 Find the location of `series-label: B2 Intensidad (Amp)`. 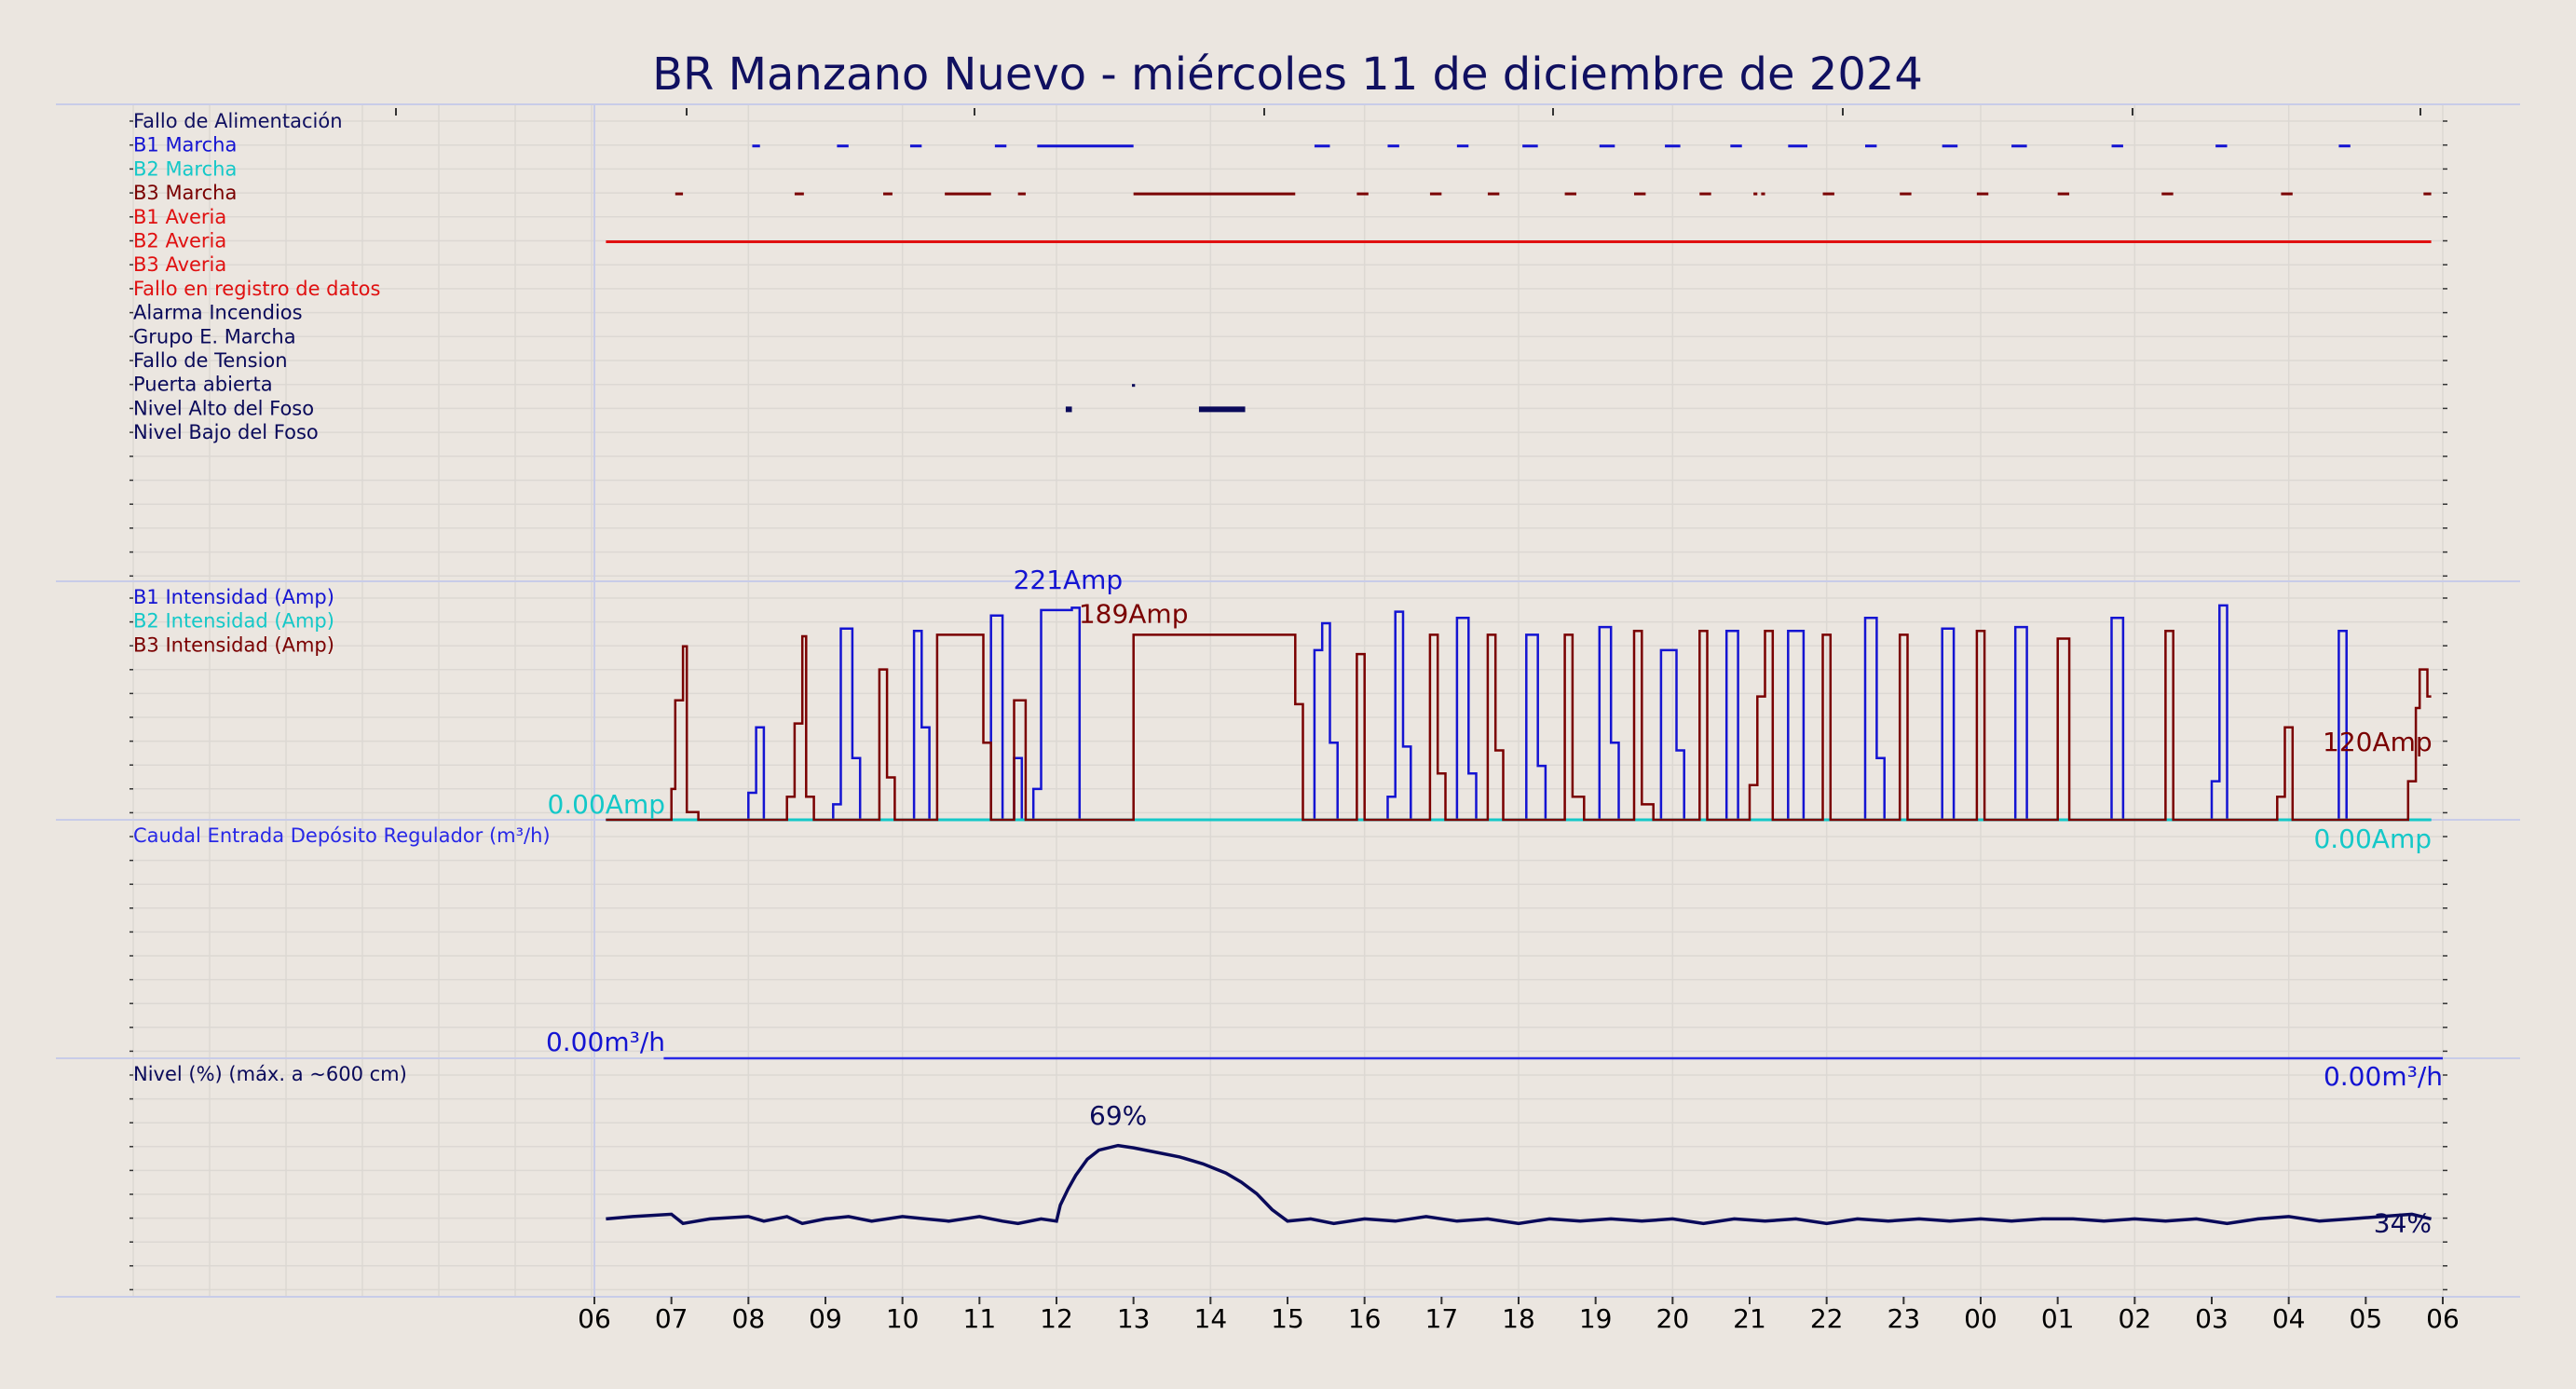

series-label: B2 Intensidad (Amp) is located at coordinates (233, 621).